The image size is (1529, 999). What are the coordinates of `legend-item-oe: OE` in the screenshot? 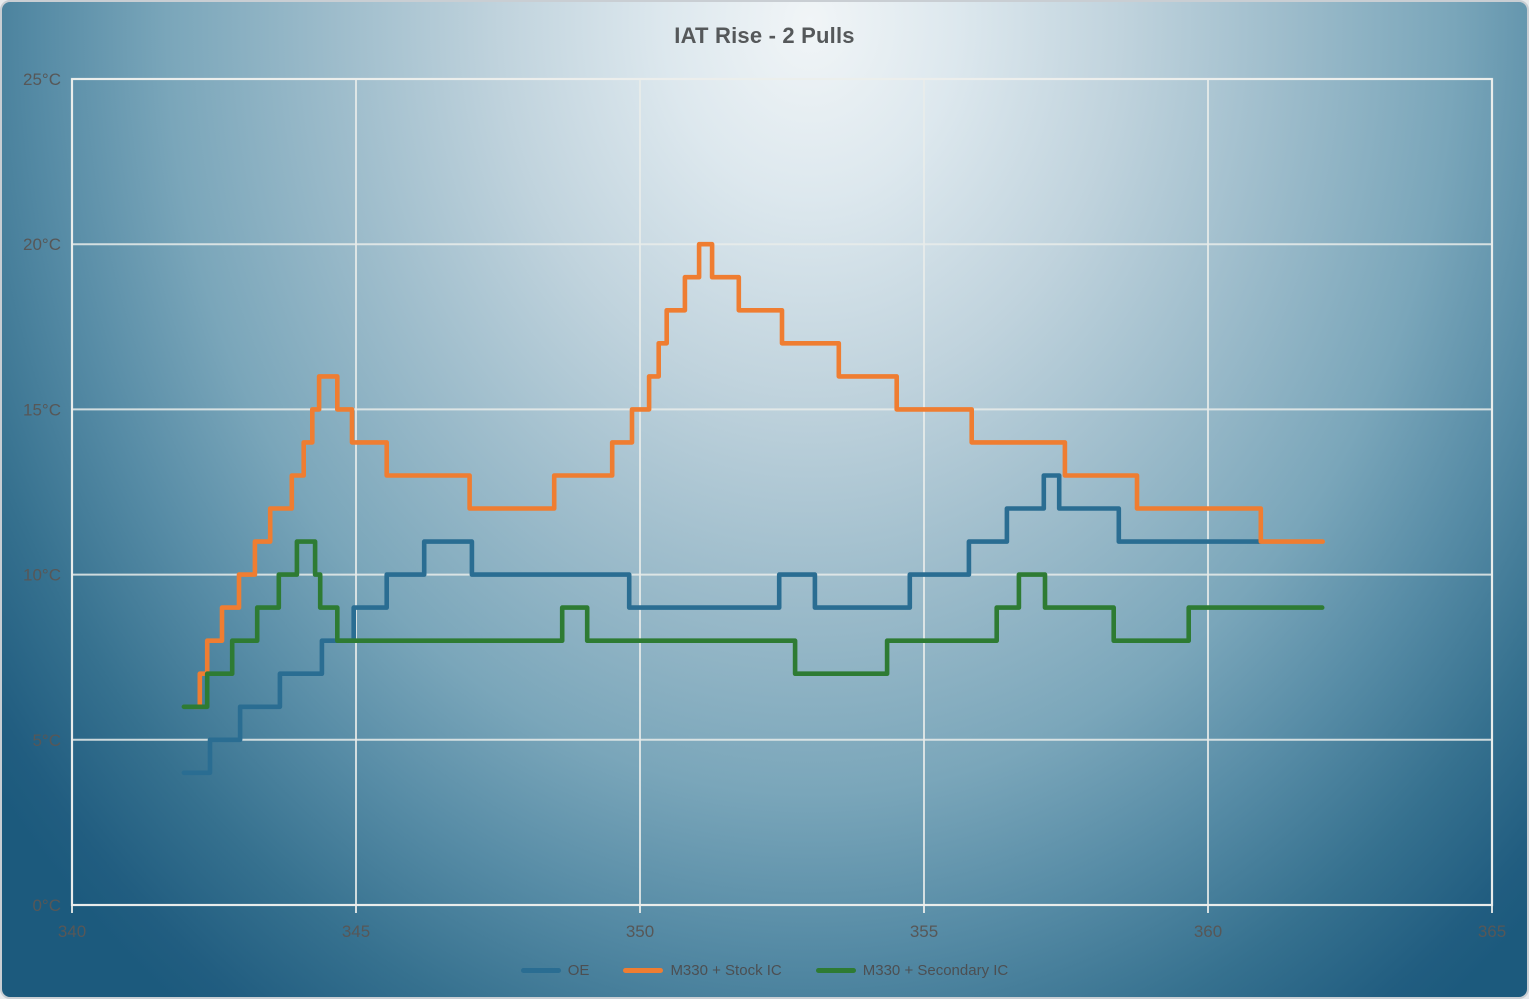 It's located at (555, 970).